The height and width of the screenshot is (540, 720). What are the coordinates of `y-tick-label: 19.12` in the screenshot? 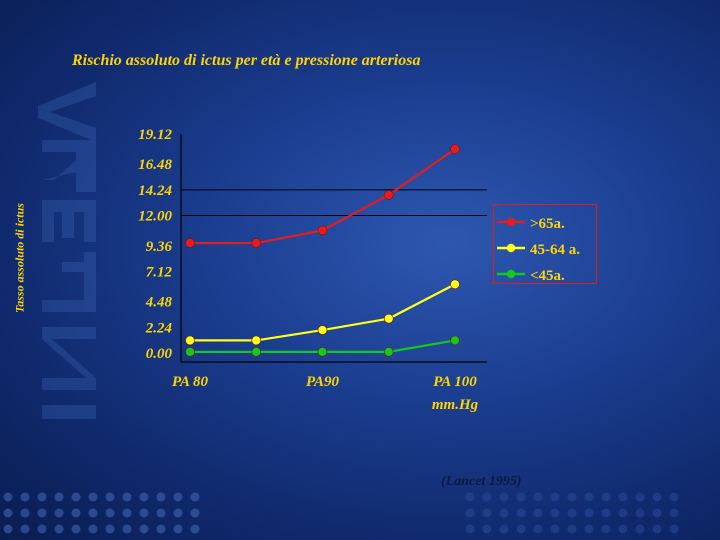 It's located at (155, 135).